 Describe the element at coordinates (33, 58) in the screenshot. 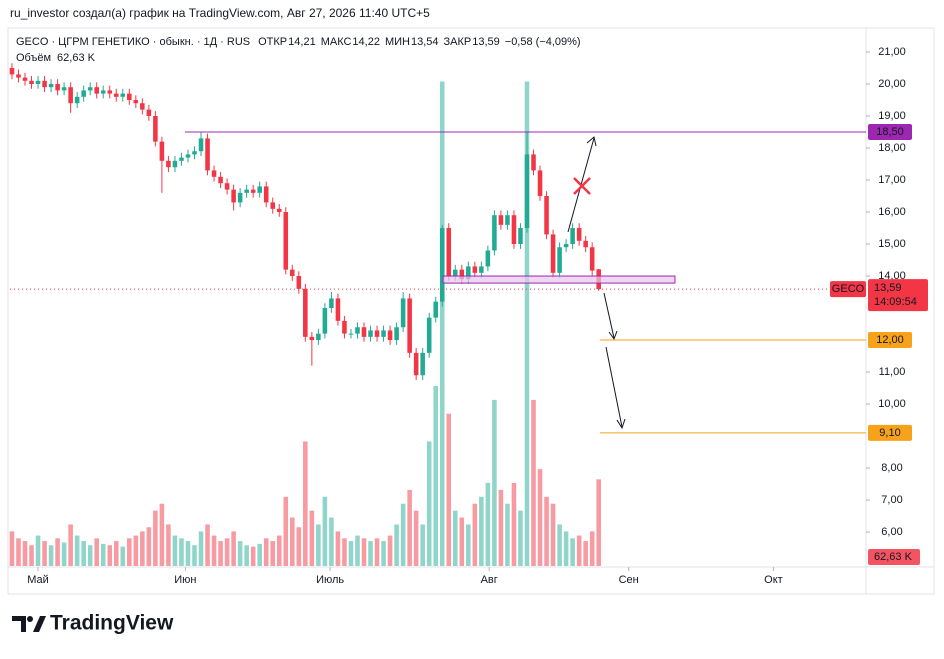

I see `volume-title: Объём` at that location.